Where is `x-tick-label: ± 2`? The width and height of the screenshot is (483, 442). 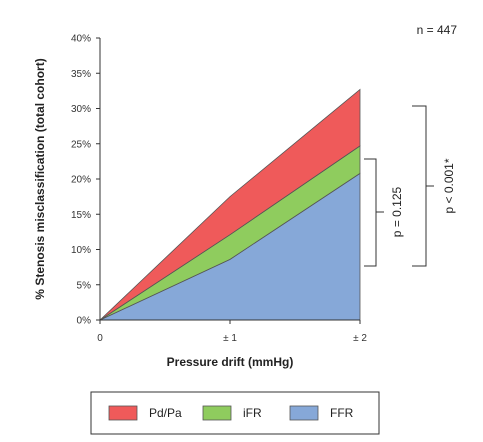
x-tick-label: ± 2 is located at coordinates (360, 338).